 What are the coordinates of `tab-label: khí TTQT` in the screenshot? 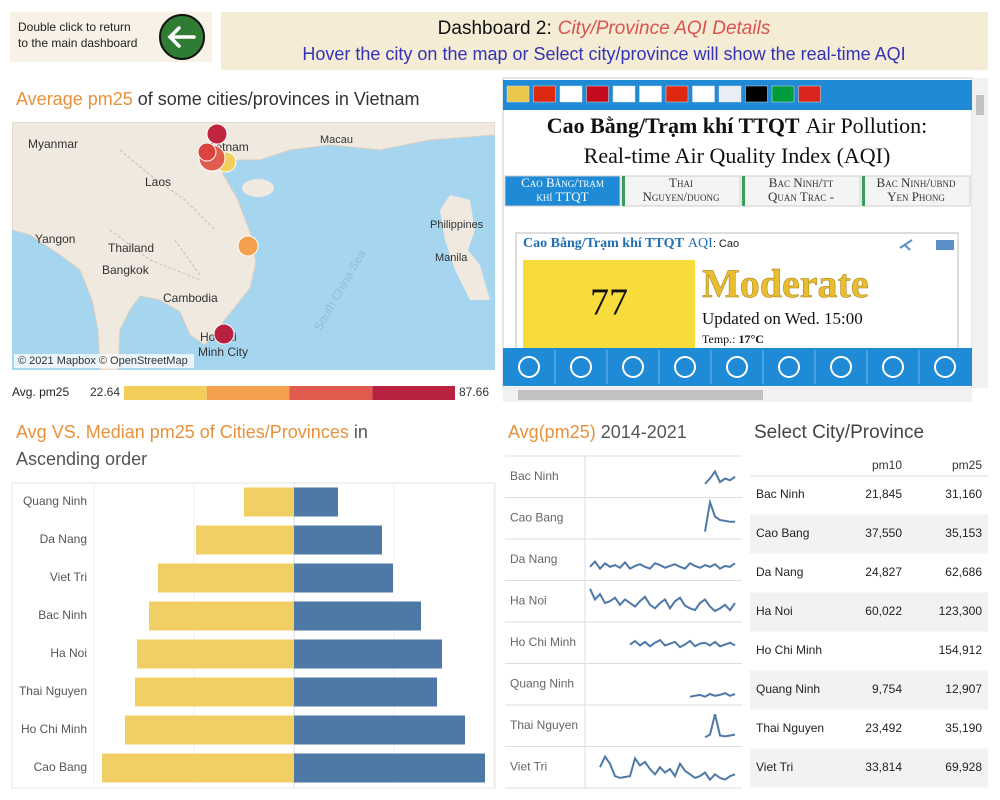 It's located at (562, 196).